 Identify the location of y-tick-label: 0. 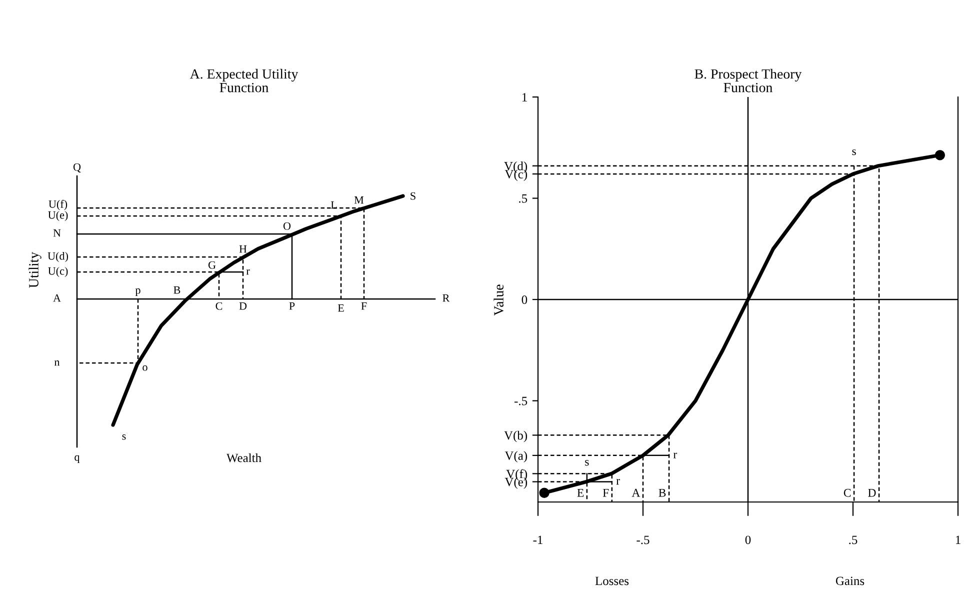
(525, 300).